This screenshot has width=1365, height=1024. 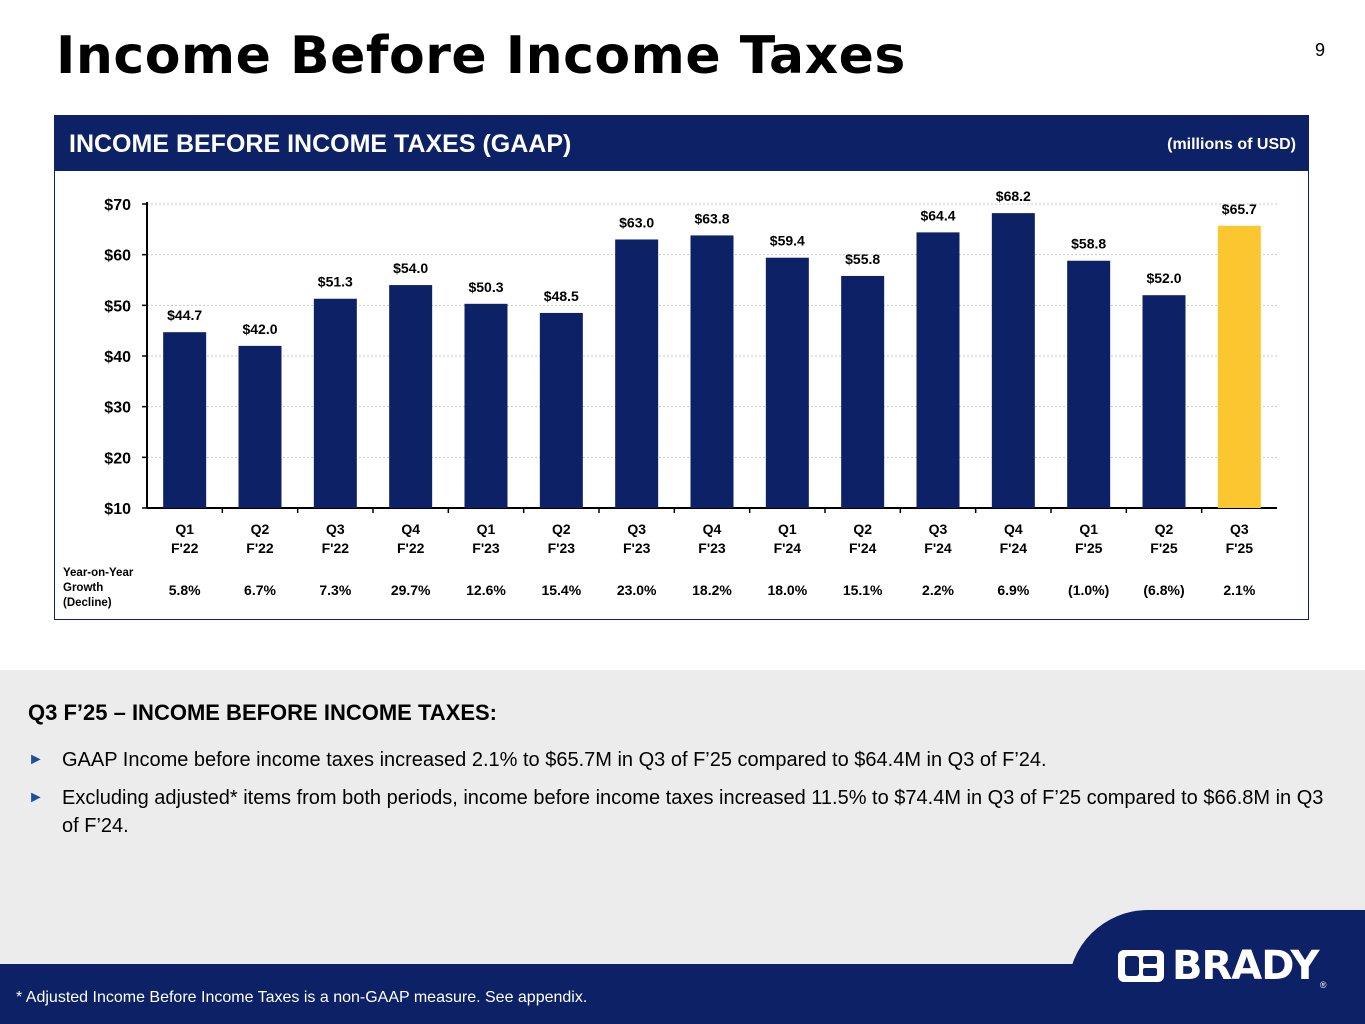 What do you see at coordinates (787, 590) in the screenshot?
I see `growth-value: 18.0%` at bounding box center [787, 590].